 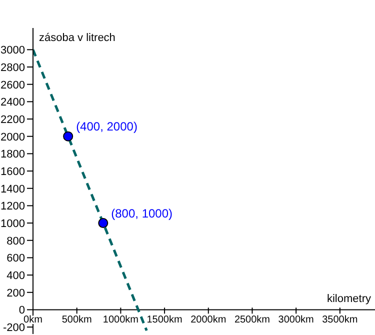 I want to click on y-tick-label: 2400, so click(x=12, y=102).